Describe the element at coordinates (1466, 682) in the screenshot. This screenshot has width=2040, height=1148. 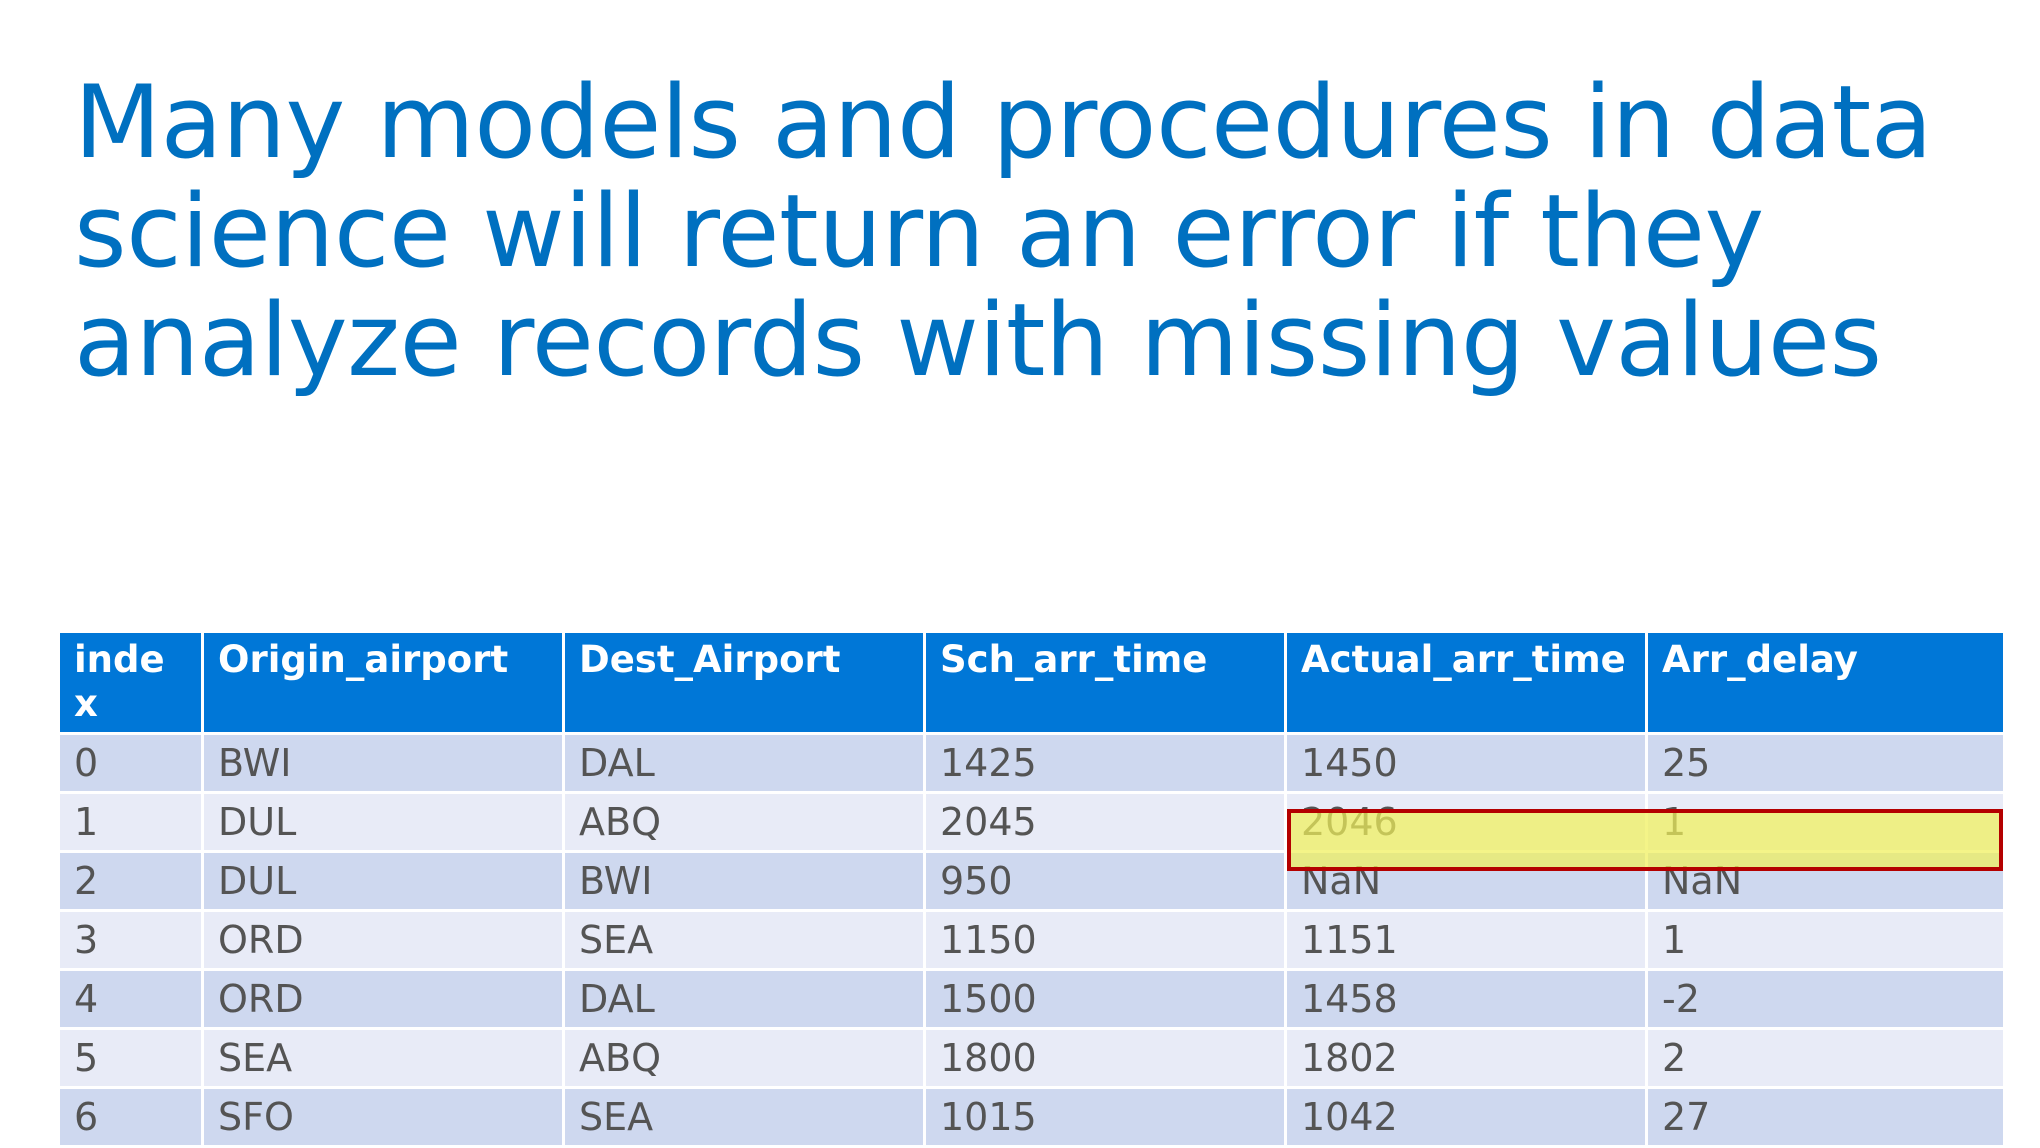
I see `header-actual-arr-time: Actual_arr_time` at that location.